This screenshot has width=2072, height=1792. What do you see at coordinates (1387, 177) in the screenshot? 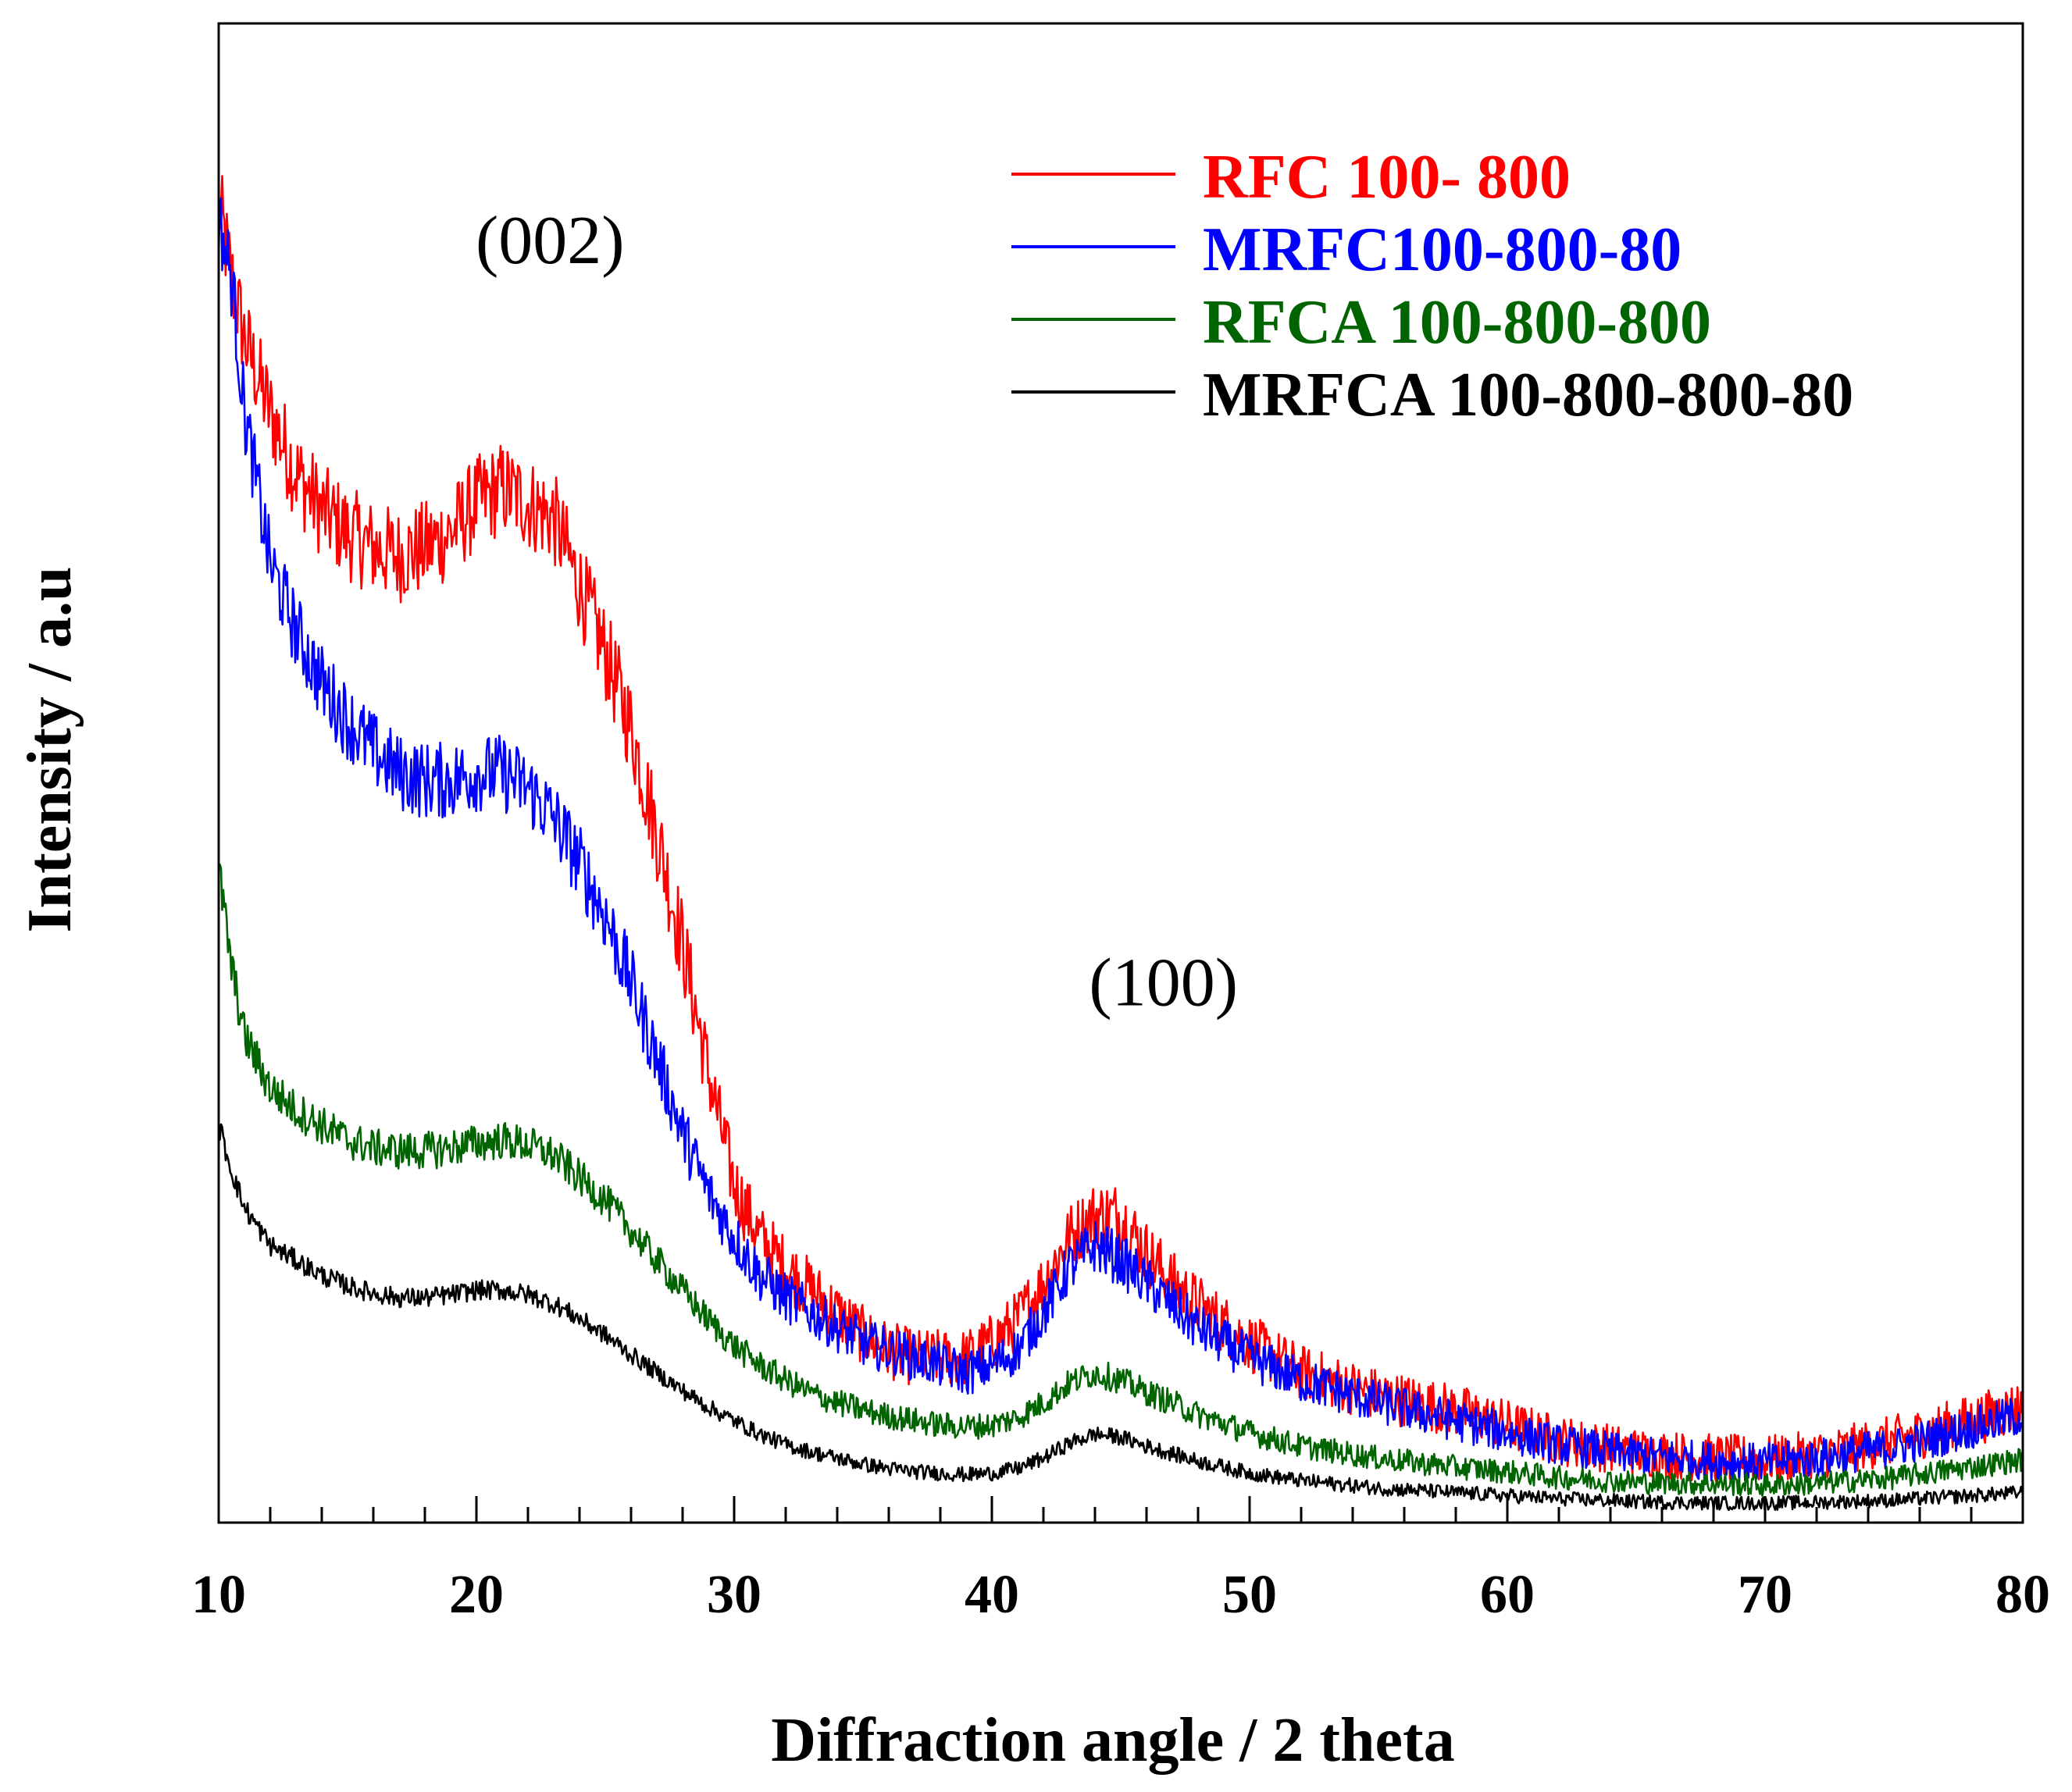
I see `legend-label-1: RFC 100- 800` at bounding box center [1387, 177].